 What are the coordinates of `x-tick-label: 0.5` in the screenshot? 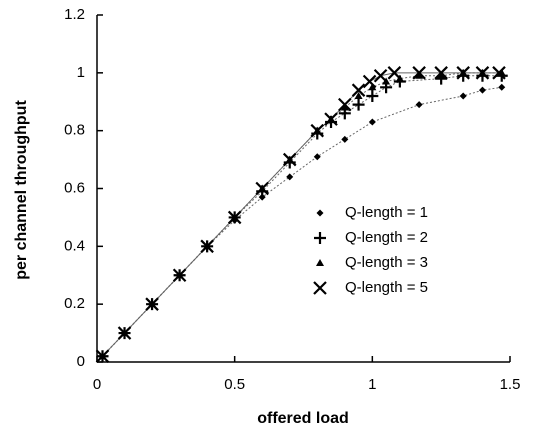 It's located at (234, 384).